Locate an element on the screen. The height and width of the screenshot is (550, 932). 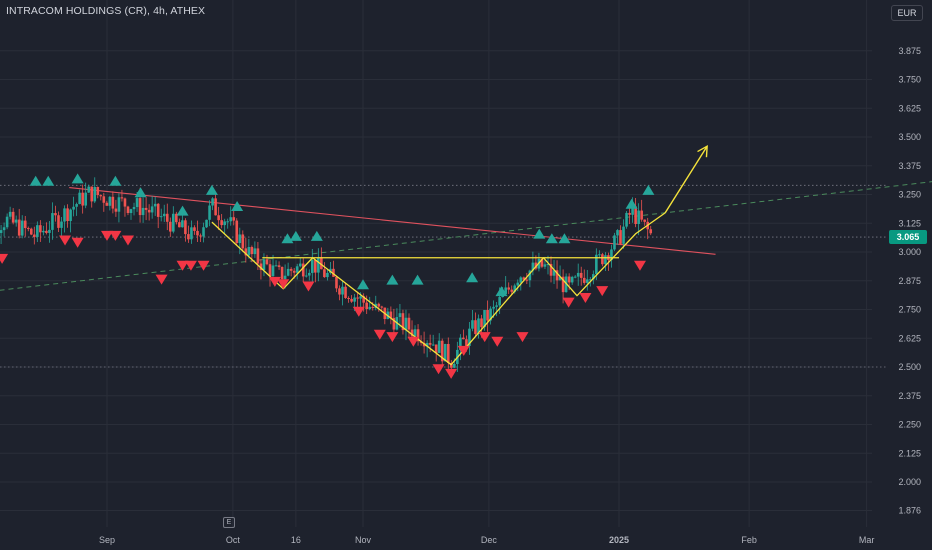
x-tick-label: Sep is located at coordinates (107, 540).